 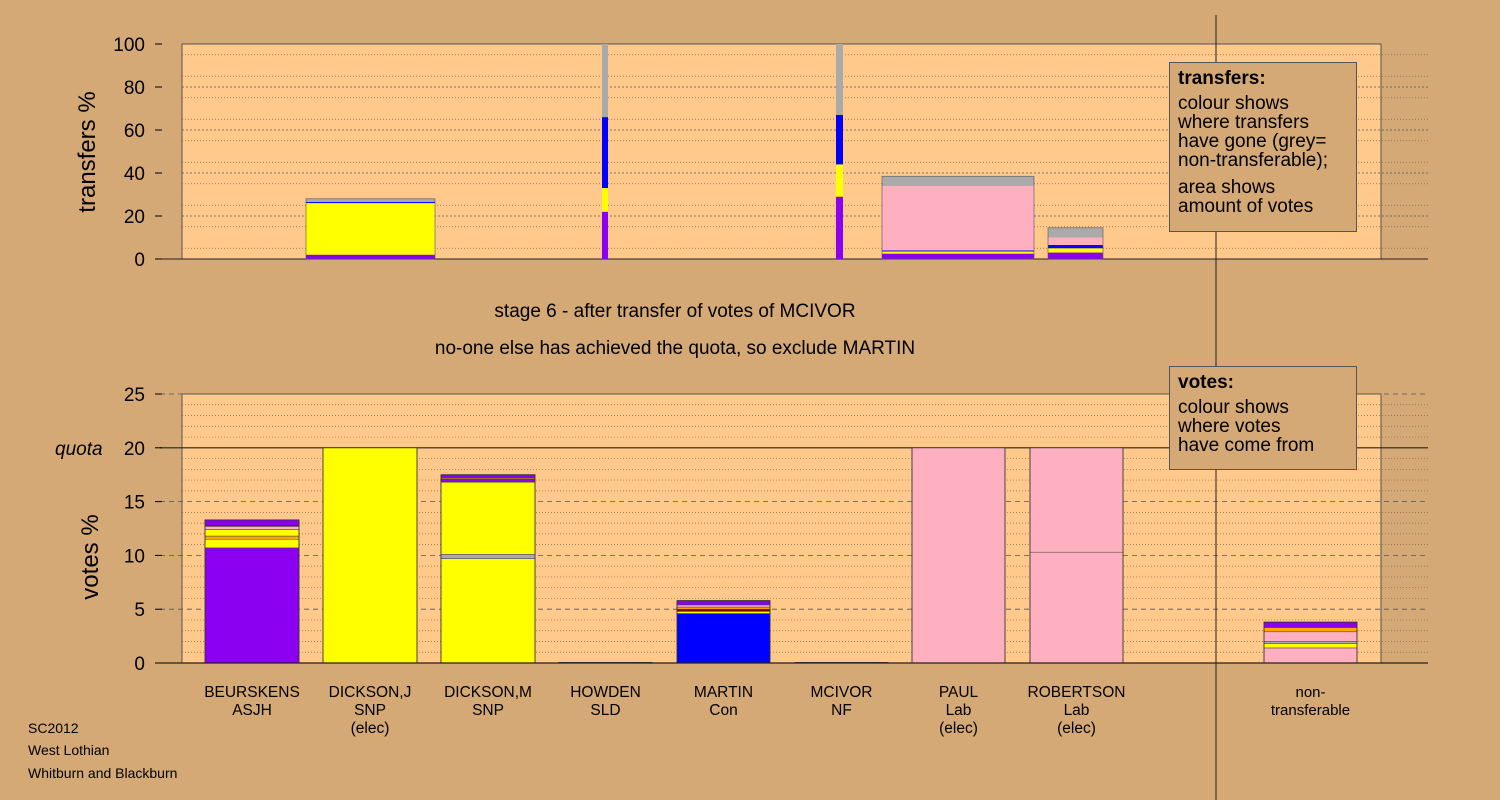 What do you see at coordinates (605, 710) in the screenshot?
I see `candidate-party-label: SLD` at bounding box center [605, 710].